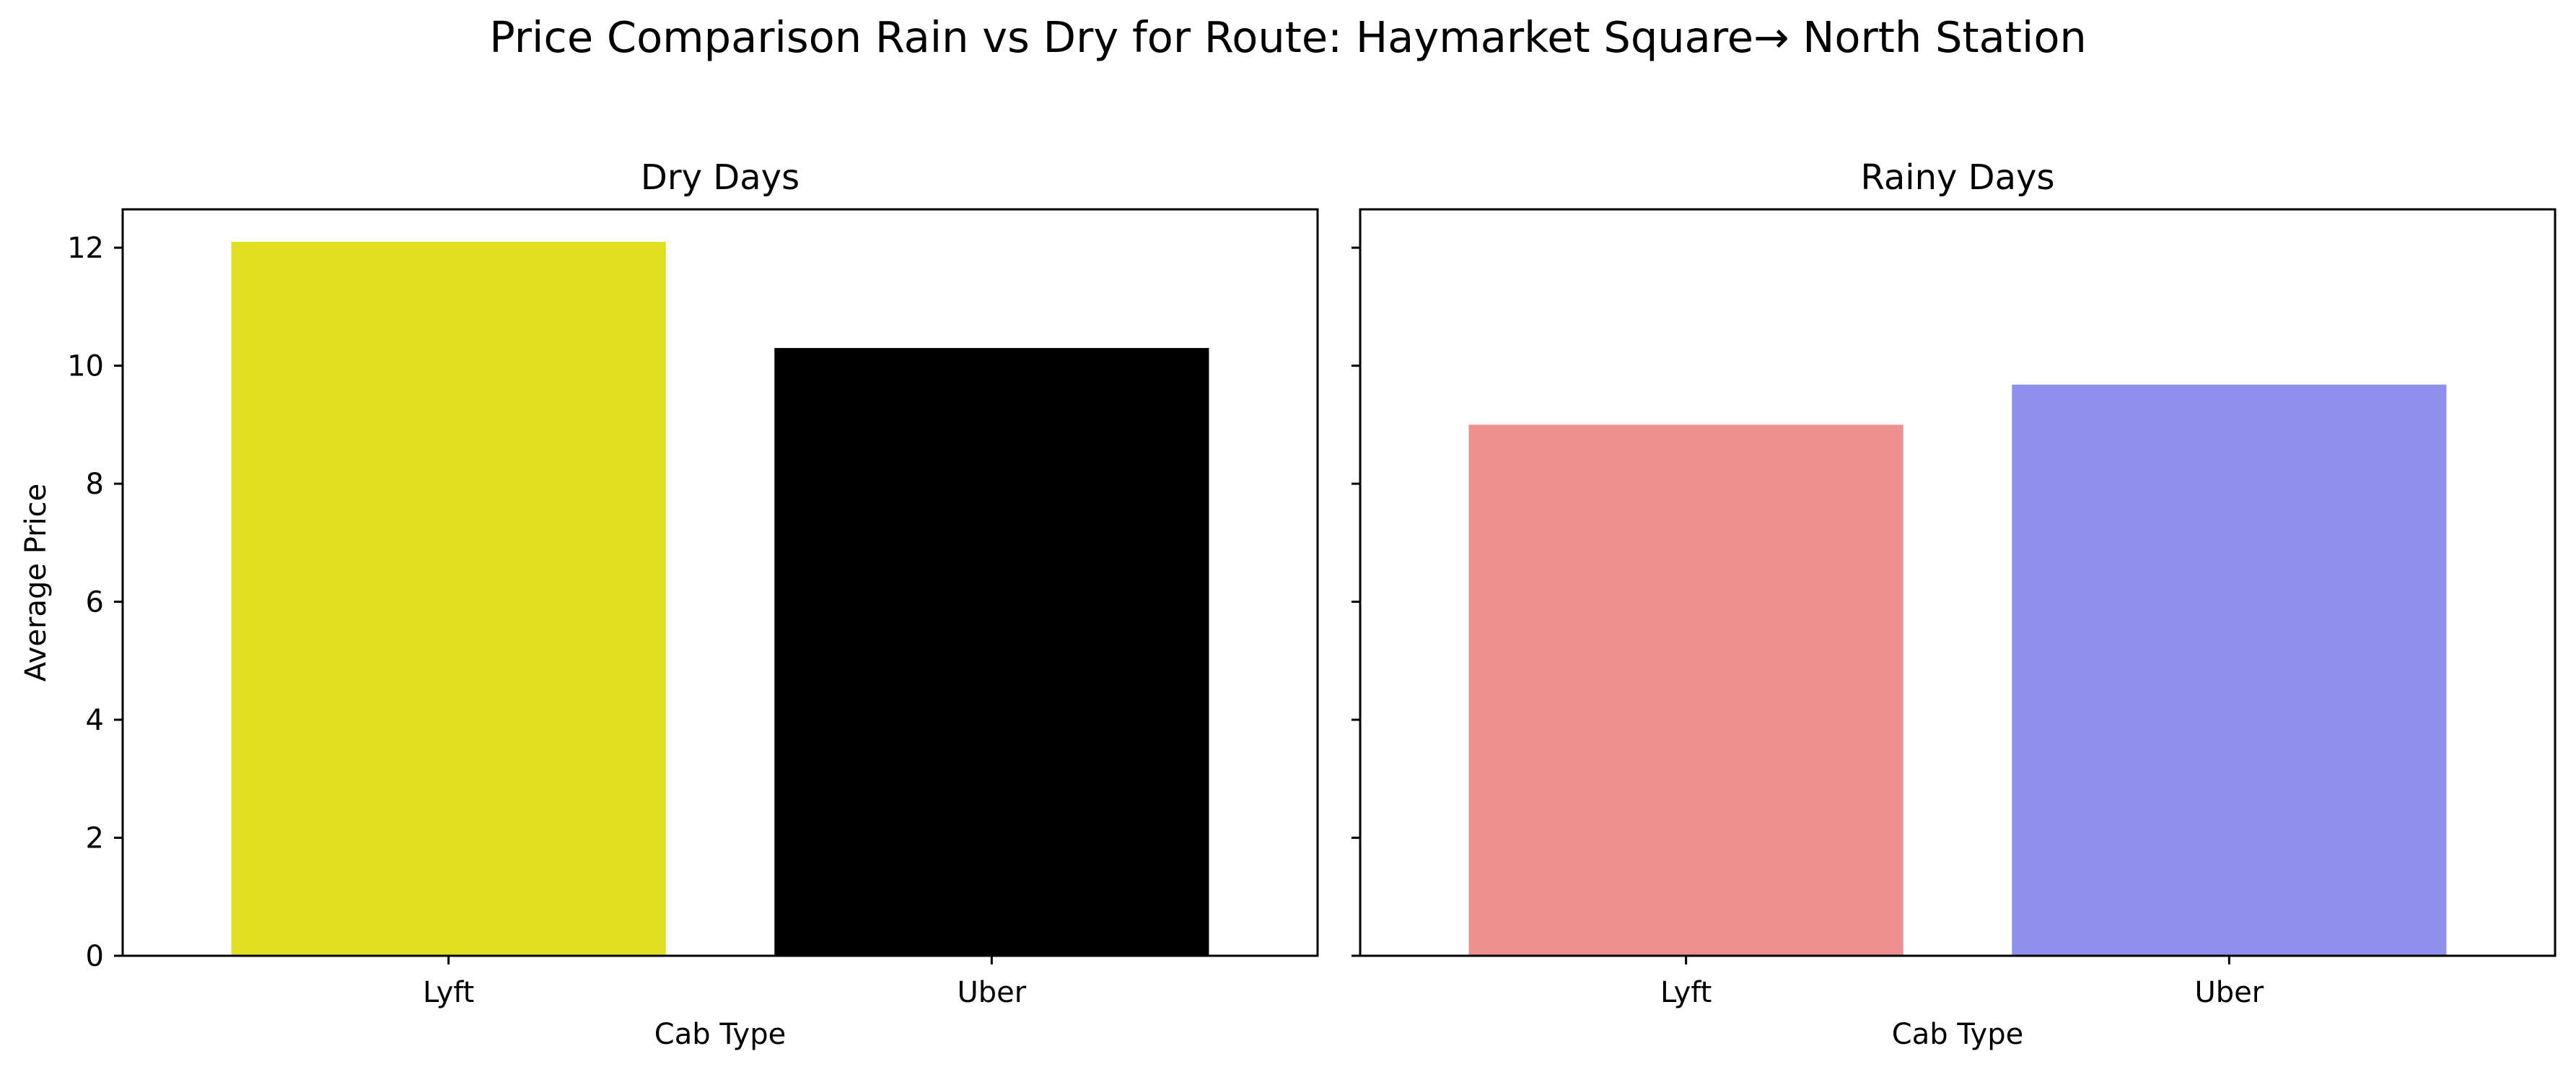 The width and height of the screenshot is (2576, 1072). I want to click on y-tick-label-10: 10, so click(85, 366).